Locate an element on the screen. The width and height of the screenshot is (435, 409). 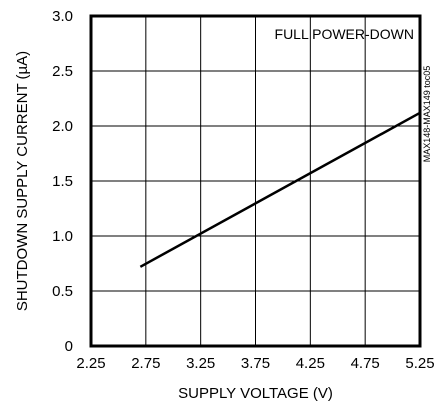
y-tick-label: 3.0 is located at coordinates (62, 16).